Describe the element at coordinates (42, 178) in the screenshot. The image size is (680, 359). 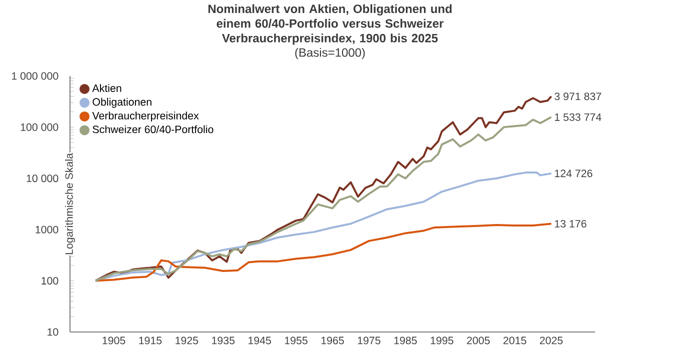
I see `y-tick-label: 10 000` at that location.